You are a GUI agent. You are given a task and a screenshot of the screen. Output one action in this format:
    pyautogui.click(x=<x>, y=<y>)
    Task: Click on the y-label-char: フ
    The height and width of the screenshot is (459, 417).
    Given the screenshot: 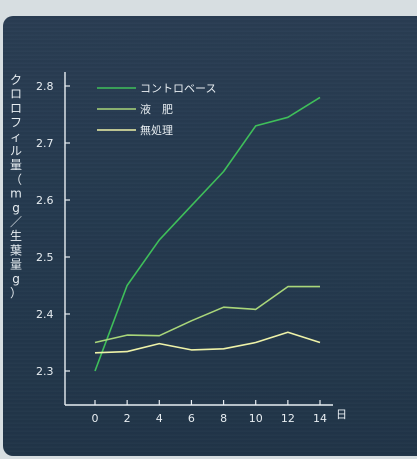 What is the action you would take?
    pyautogui.click(x=16, y=123)
    